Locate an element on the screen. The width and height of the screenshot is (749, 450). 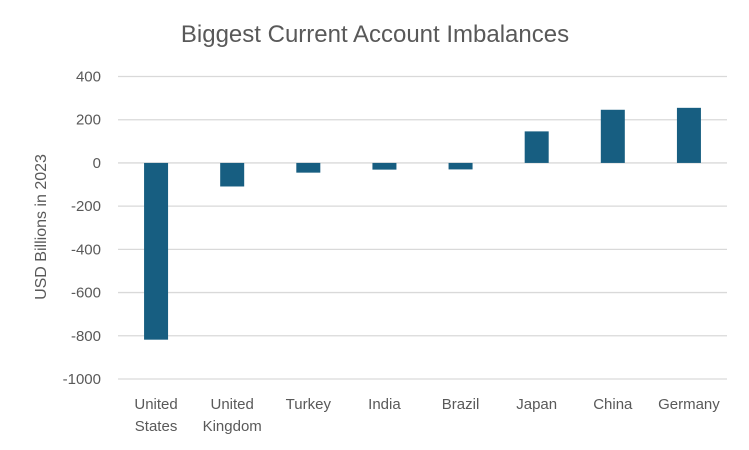
category-label: Germany is located at coordinates (689, 404).